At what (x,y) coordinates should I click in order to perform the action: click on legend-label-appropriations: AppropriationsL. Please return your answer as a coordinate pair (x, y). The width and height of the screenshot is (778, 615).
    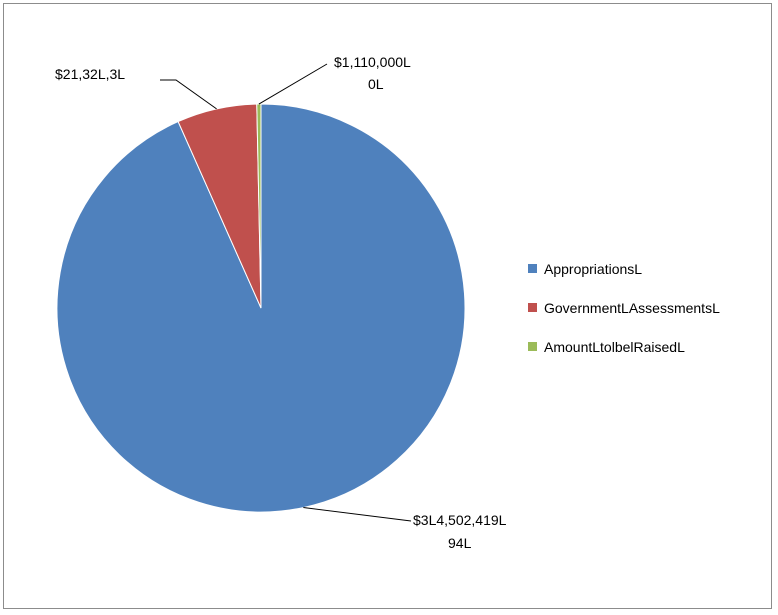
    Looking at the image, I should click on (593, 269).